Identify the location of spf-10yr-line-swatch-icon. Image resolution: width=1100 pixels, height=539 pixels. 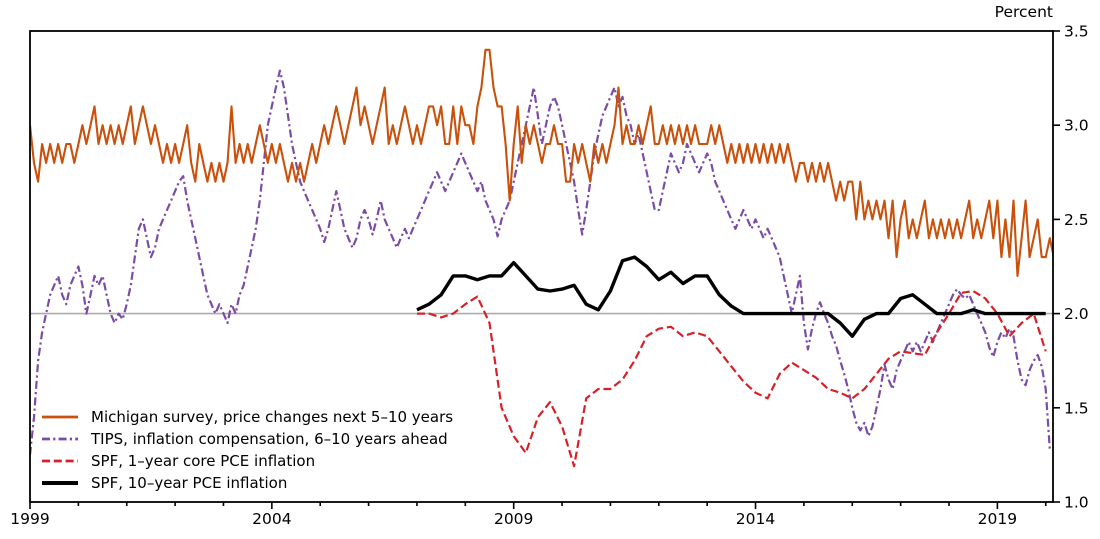
(60, 483).